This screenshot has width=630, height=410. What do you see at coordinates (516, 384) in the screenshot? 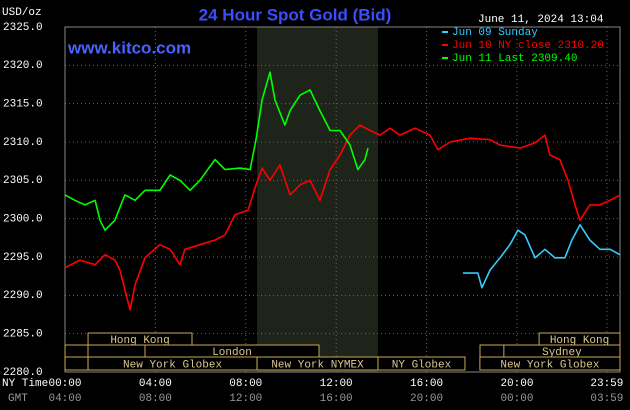
I see `x-tick-label: 20:00` at bounding box center [516, 384].